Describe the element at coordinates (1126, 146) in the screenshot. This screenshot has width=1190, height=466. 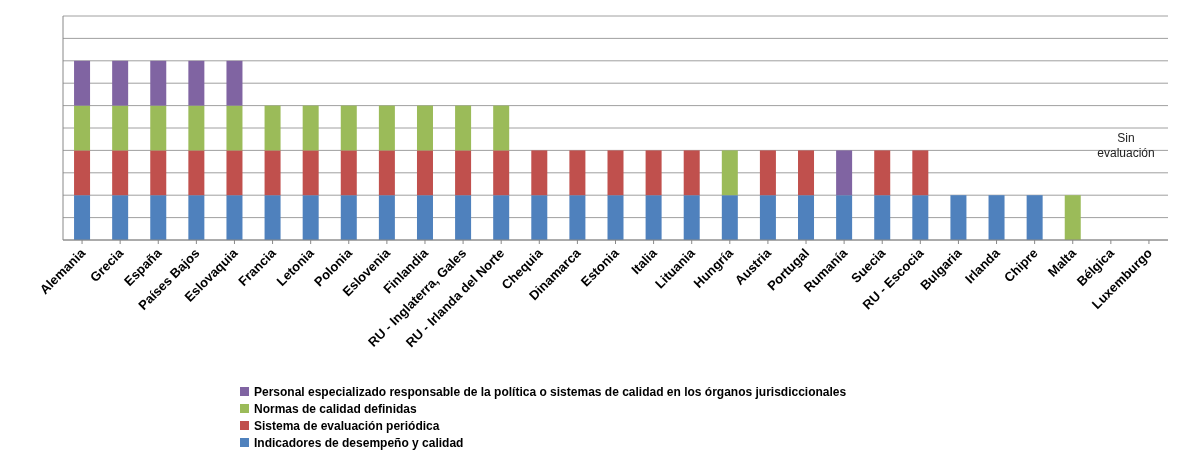
I see `annotation: Sin evaluación` at that location.